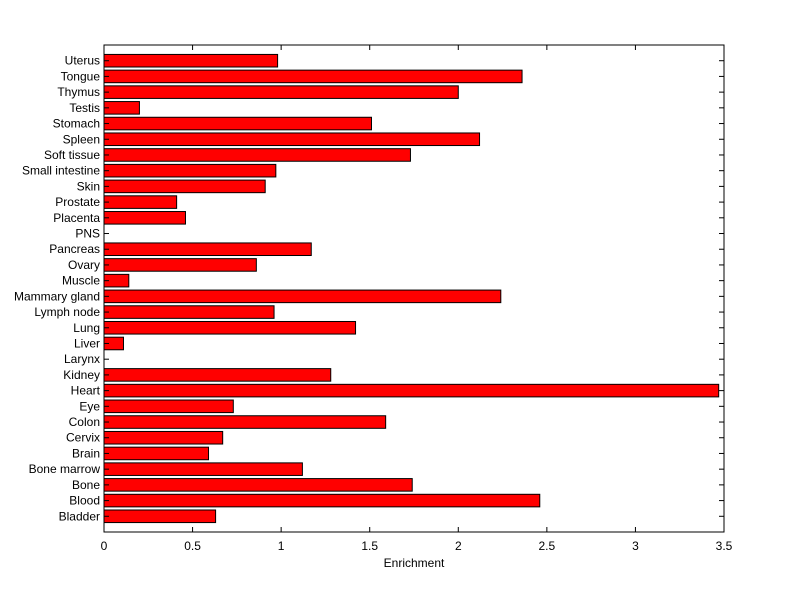  Describe the element at coordinates (76, 124) in the screenshot. I see `y-tick-label: Stomach` at that location.